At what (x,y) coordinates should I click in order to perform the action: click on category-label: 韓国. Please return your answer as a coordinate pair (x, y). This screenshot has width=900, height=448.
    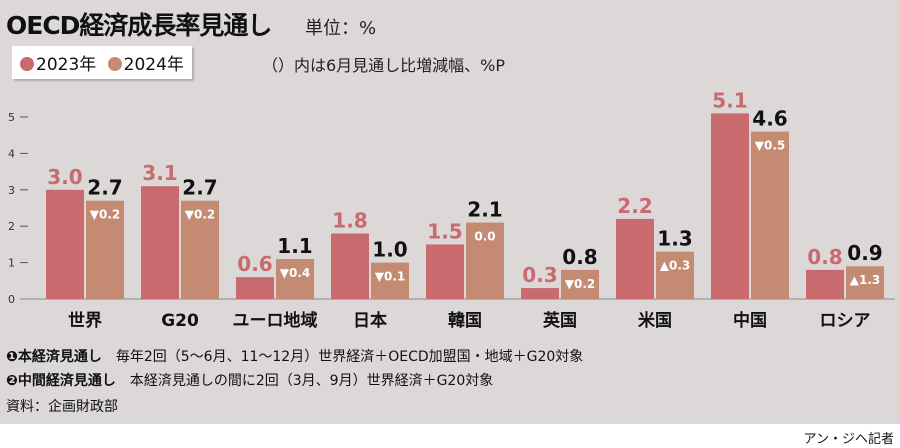
    Looking at the image, I should click on (465, 320).